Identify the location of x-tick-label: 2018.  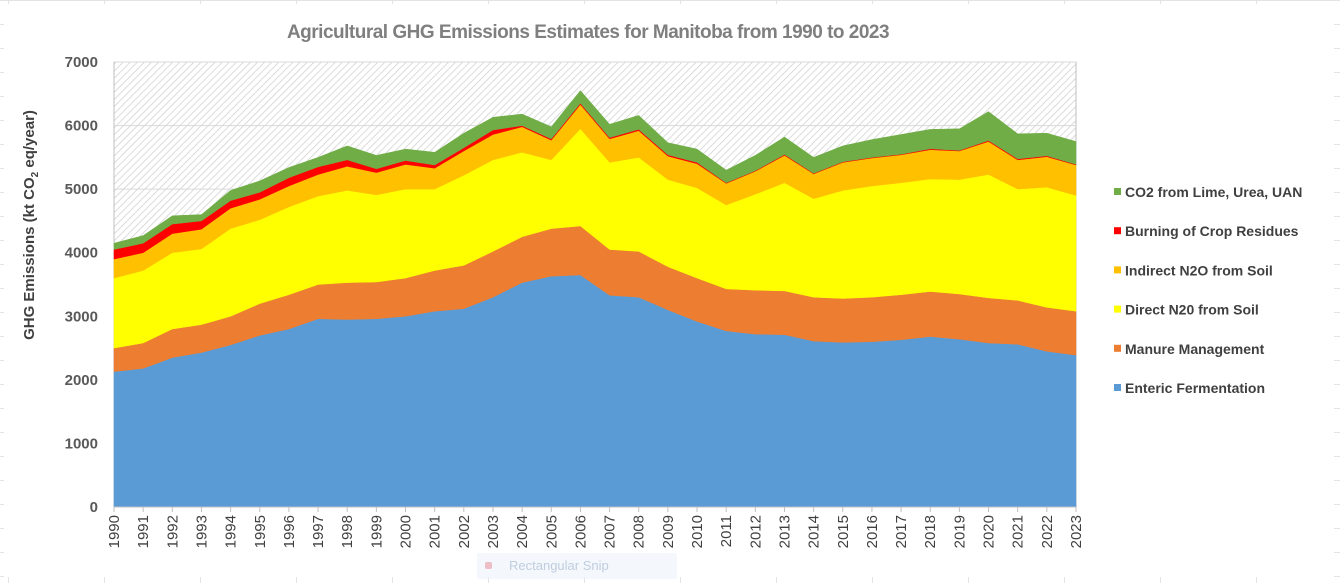
(930, 531).